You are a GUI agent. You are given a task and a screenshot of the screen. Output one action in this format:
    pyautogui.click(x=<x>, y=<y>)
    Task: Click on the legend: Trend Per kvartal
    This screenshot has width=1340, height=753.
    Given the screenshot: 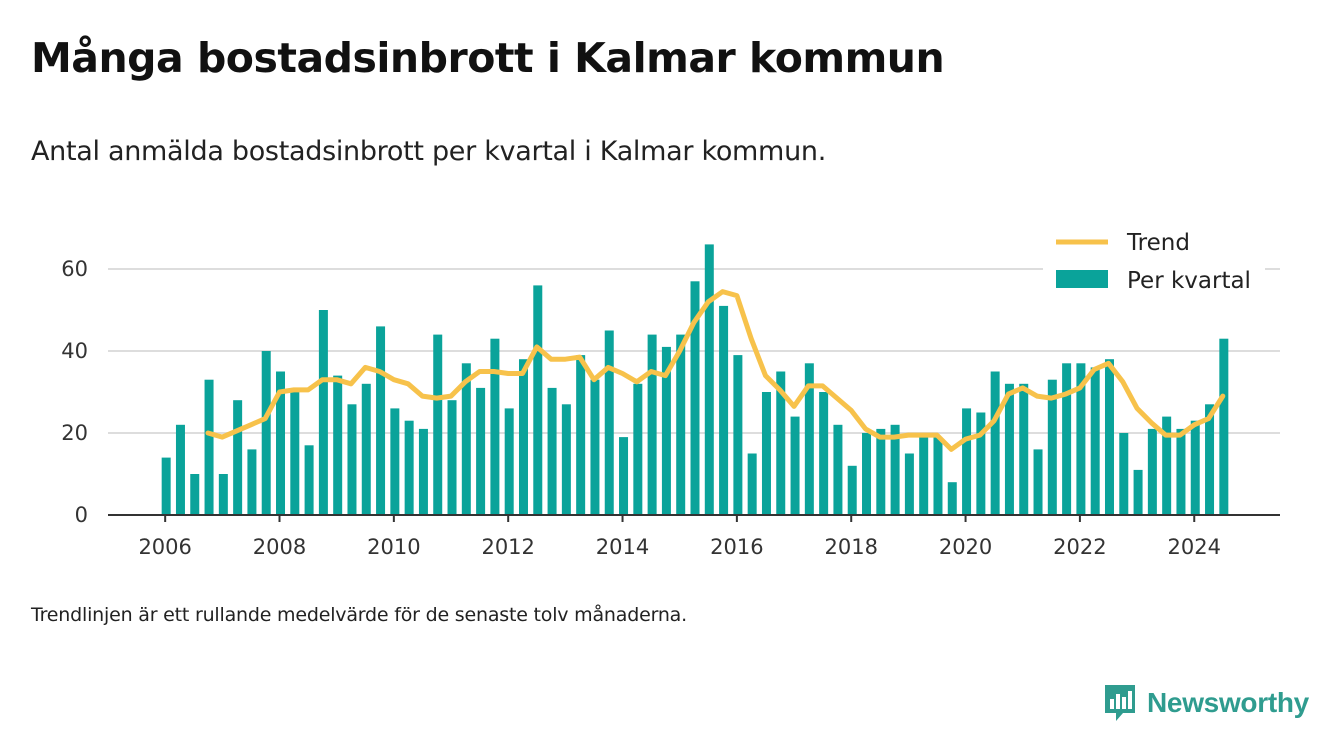 What is the action you would take?
    pyautogui.click(x=1154, y=263)
    